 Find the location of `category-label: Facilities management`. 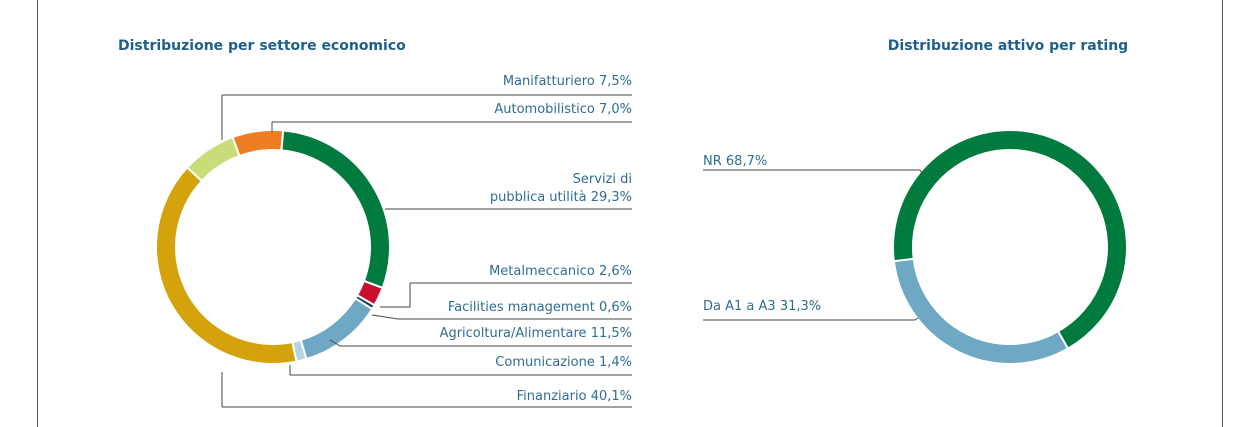

category-label: Facilities management is located at coordinates (521, 307).